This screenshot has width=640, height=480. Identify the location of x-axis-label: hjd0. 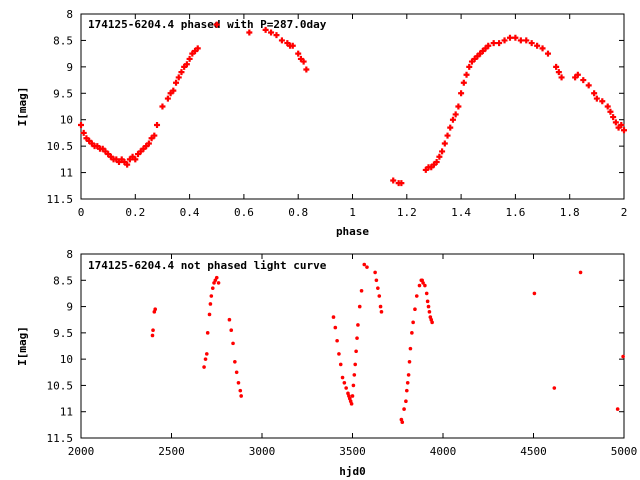
(352, 471).